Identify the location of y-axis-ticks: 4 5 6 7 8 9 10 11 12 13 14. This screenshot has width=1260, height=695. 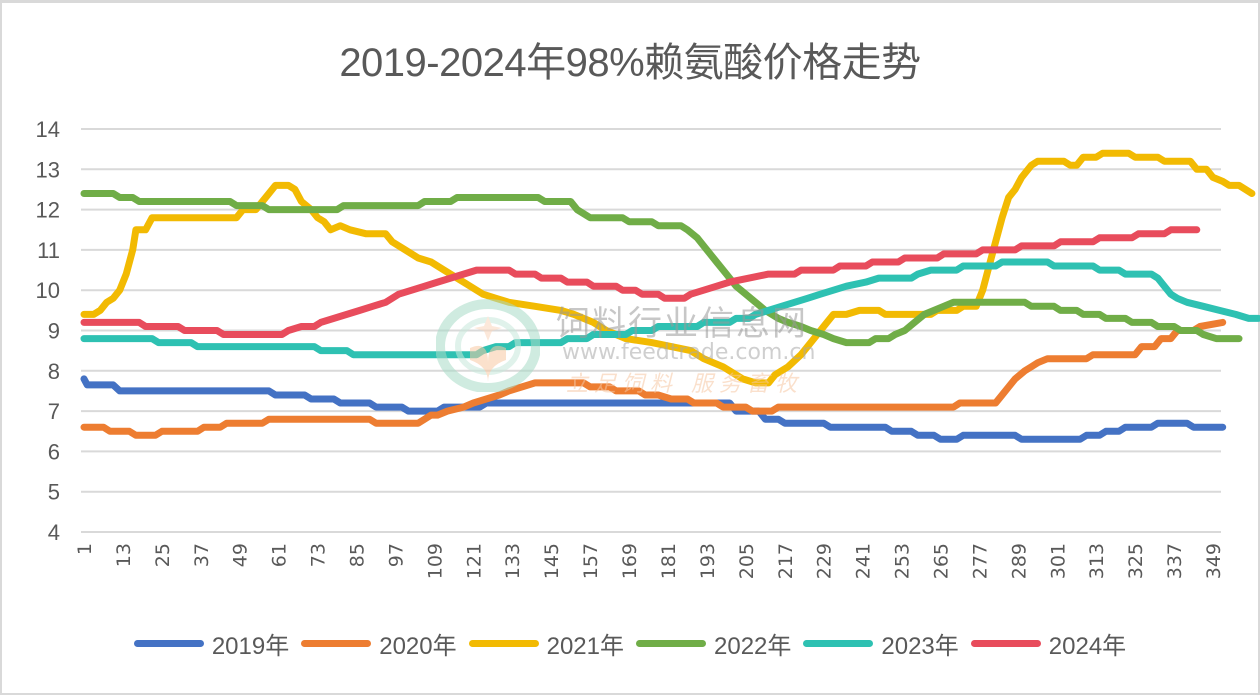
(48, 331).